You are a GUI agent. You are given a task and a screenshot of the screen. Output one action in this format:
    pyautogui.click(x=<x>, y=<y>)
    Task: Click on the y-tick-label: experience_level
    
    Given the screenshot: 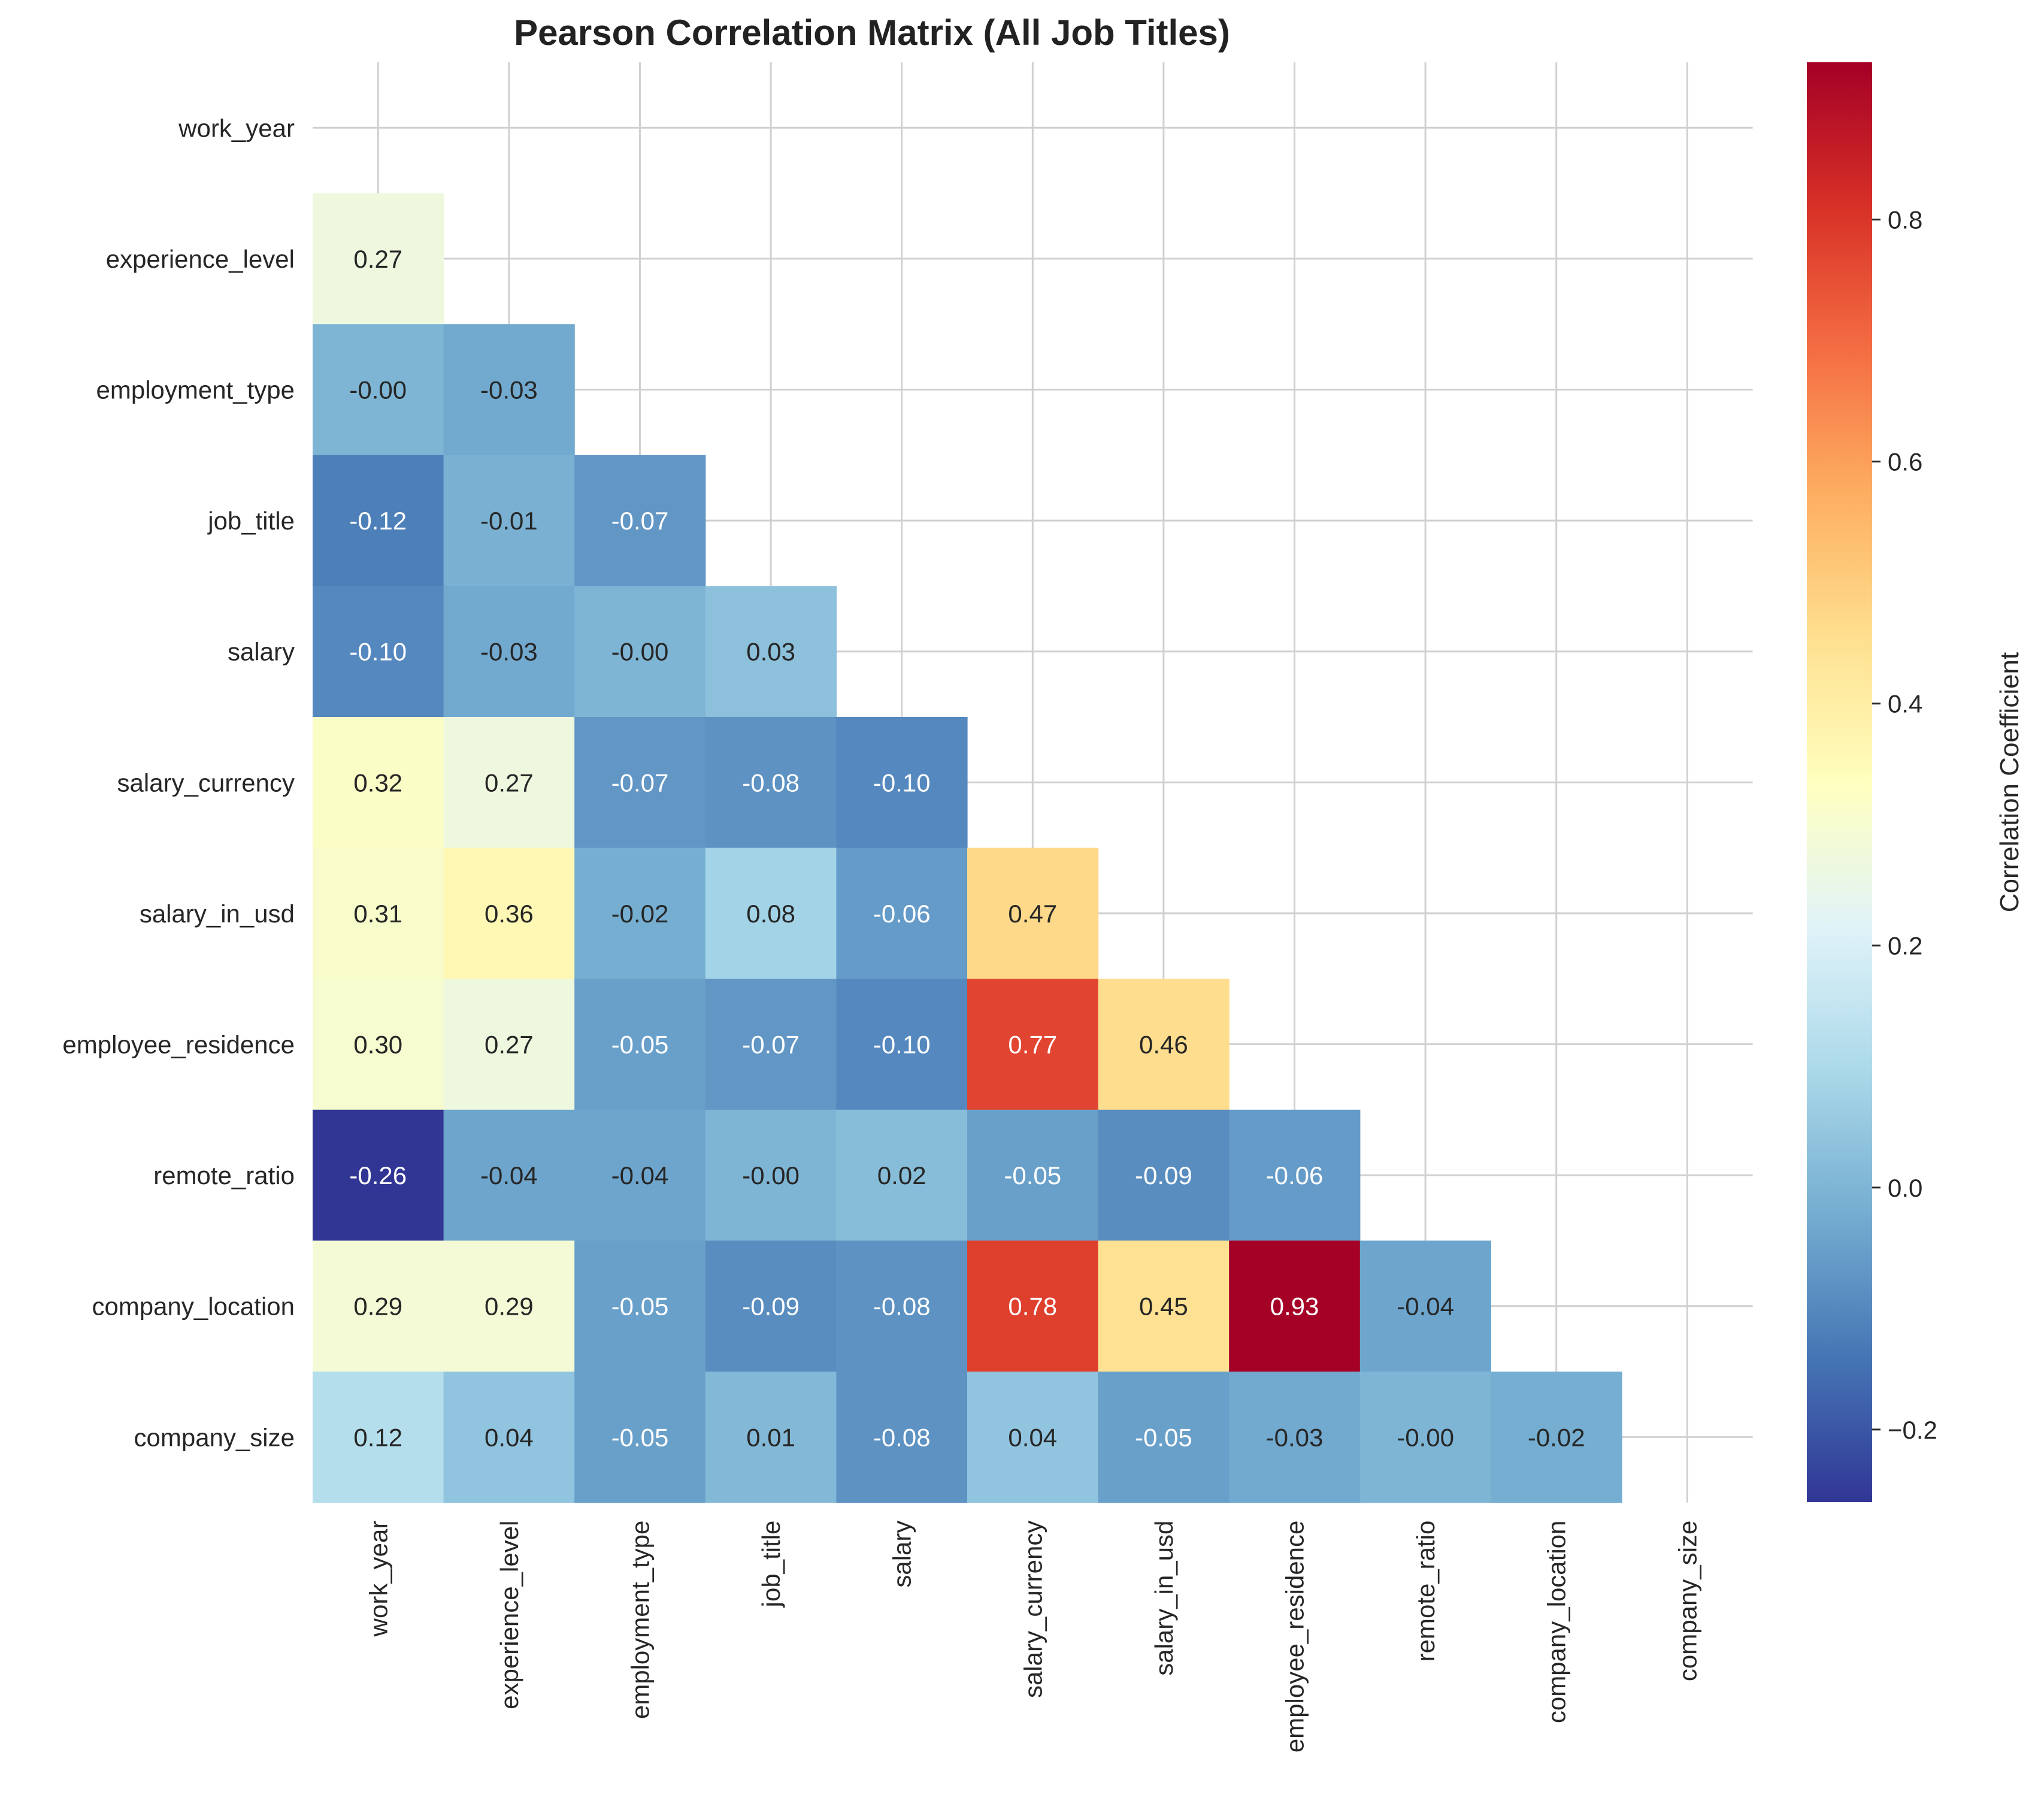 What is the action you would take?
    pyautogui.click(x=200, y=259)
    